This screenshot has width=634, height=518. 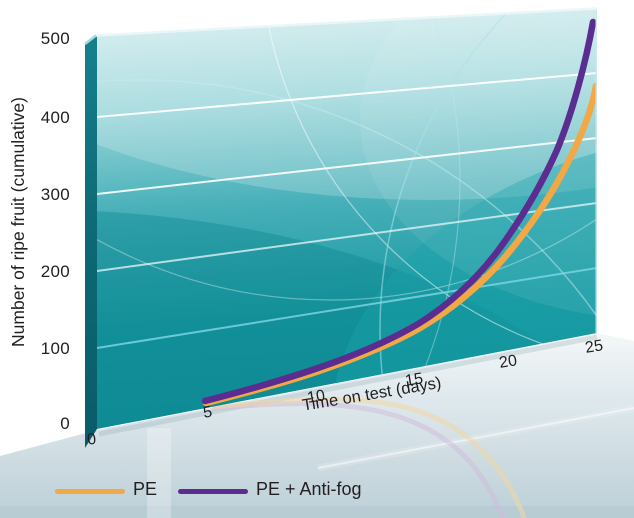 What do you see at coordinates (55, 271) in the screenshot?
I see `y-tick-200: 200` at bounding box center [55, 271].